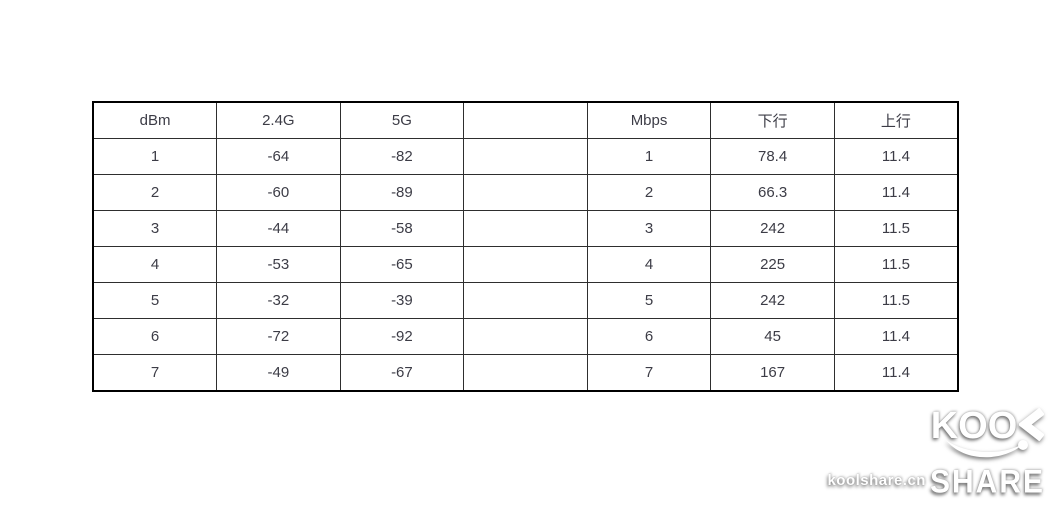  Describe the element at coordinates (772, 120) in the screenshot. I see `column-header: 下行` at that location.